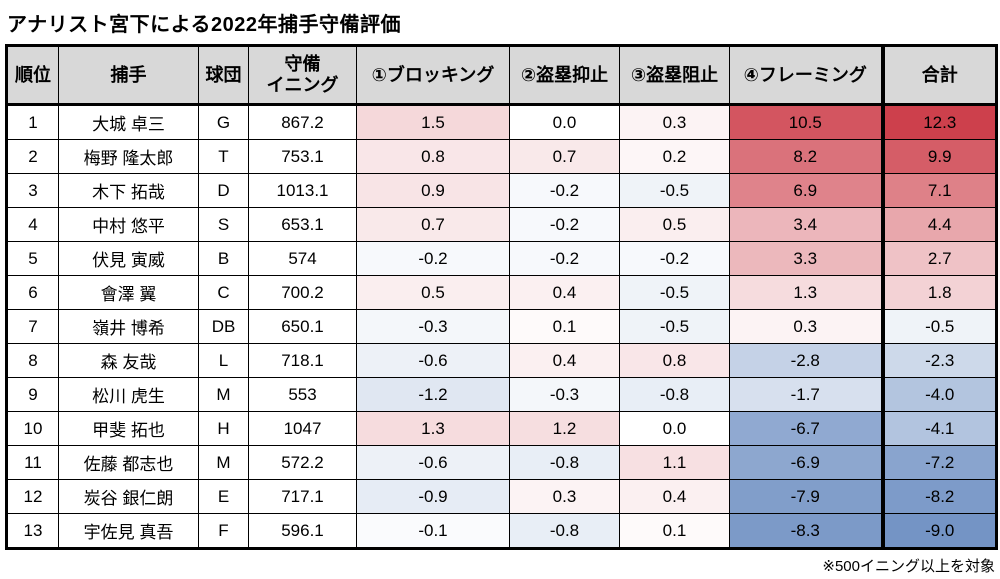  What do you see at coordinates (302, 462) in the screenshot?
I see `cell-innings: 572.2` at bounding box center [302, 462].